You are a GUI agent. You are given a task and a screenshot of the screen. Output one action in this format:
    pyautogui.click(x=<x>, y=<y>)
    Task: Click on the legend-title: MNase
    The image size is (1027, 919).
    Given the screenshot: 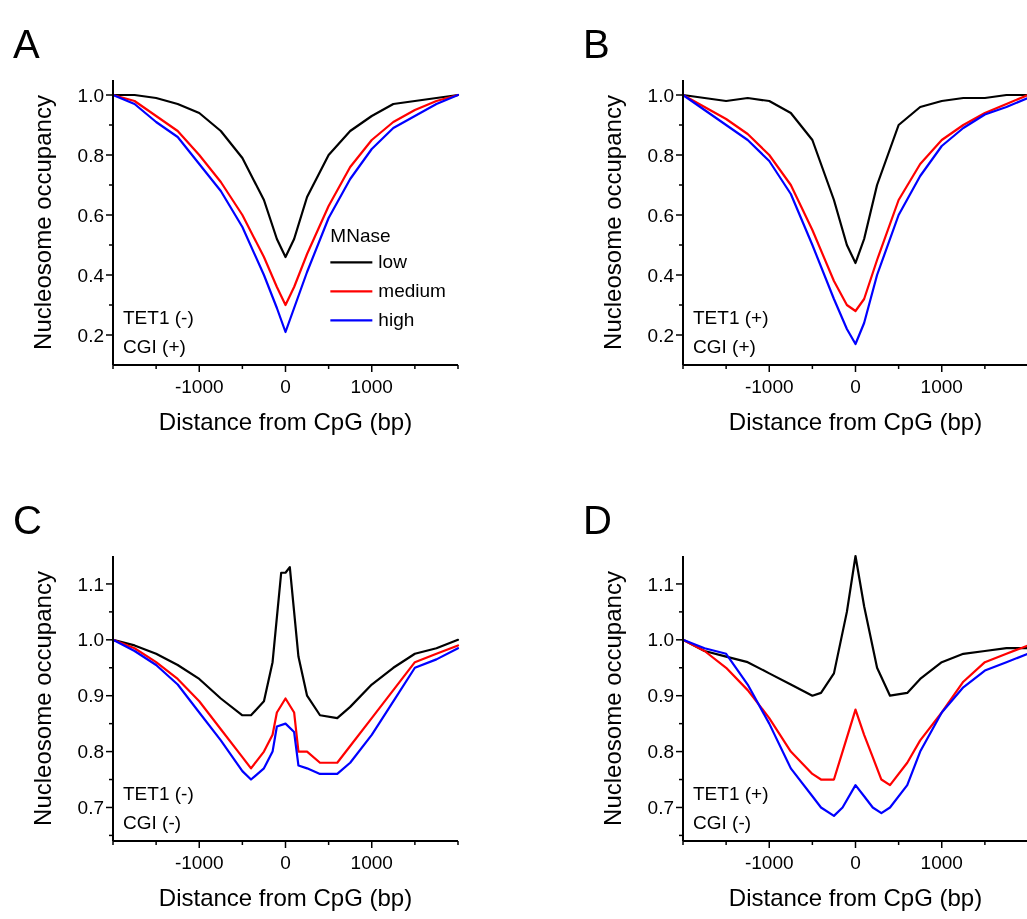 What is the action you would take?
    pyautogui.click(x=360, y=236)
    